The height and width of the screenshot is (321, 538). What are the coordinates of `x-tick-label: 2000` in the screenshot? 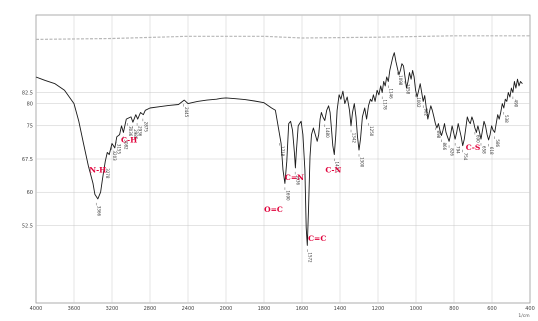 It's located at (226, 309).